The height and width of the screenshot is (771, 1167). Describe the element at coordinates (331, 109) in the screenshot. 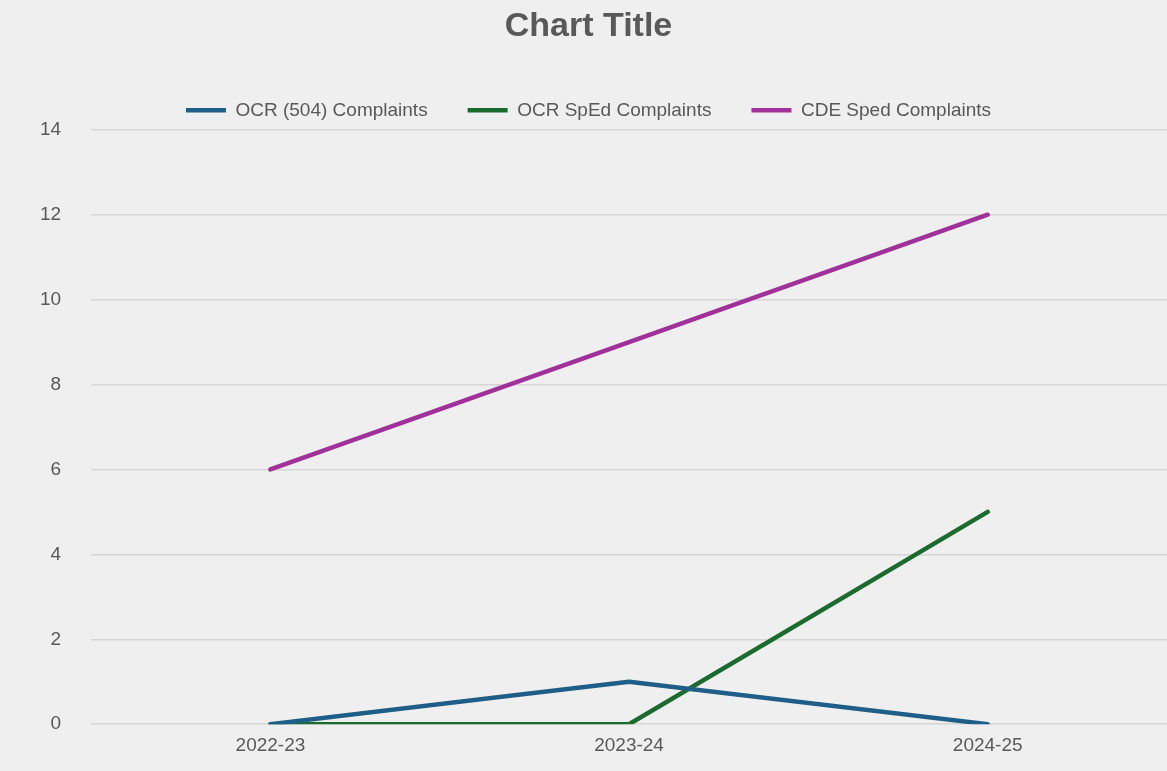

I see `legend-label: OCR (504) Complaints` at that location.